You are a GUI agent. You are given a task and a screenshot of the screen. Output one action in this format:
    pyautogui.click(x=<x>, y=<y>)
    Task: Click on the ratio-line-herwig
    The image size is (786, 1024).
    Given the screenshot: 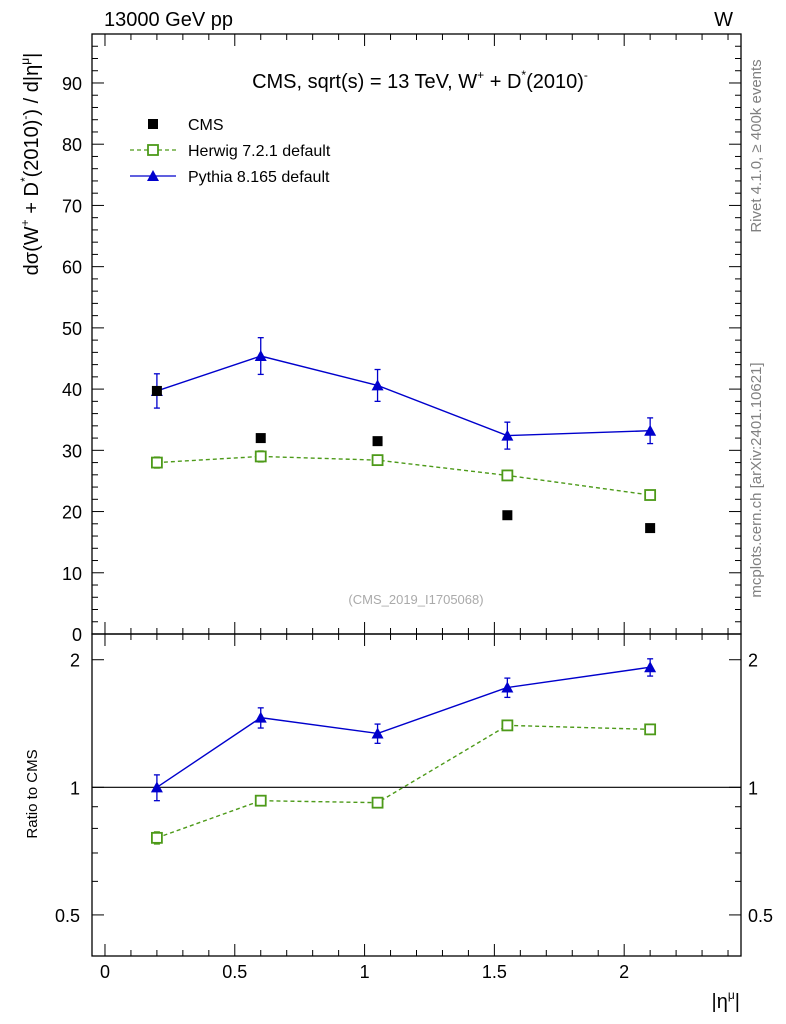 What is the action you would take?
    pyautogui.click(x=403, y=781)
    